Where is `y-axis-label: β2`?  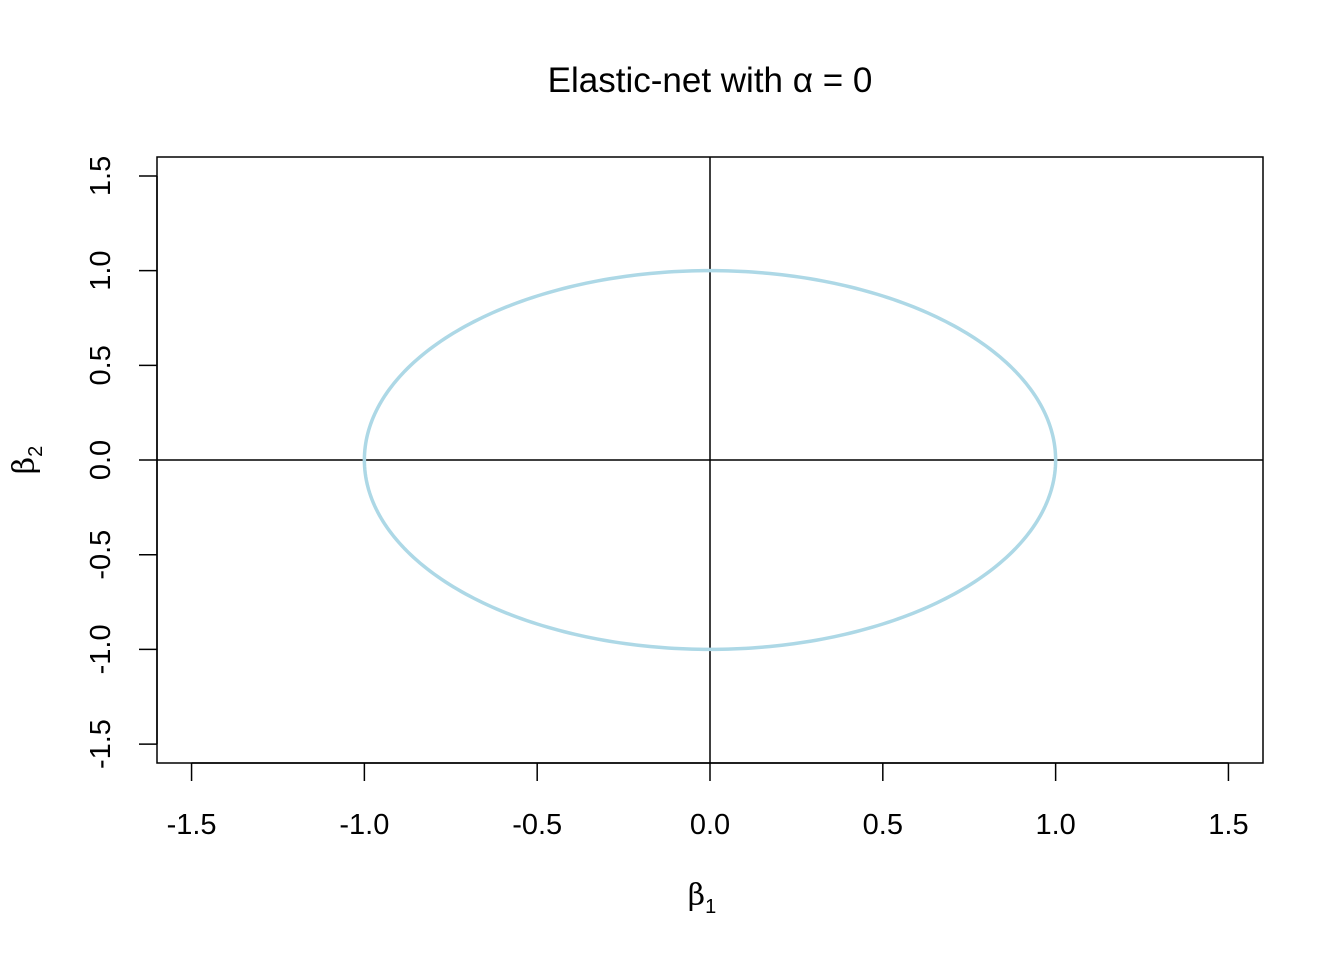 y-axis-label: β2 is located at coordinates (27, 460).